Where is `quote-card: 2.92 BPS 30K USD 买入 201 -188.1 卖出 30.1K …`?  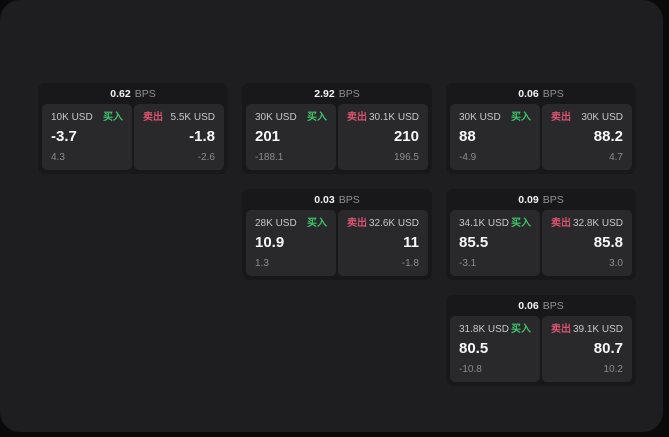
quote-card: 2.92 BPS 30K USD 买入 201 -188.1 卖出 30.1K … is located at coordinates (337, 128).